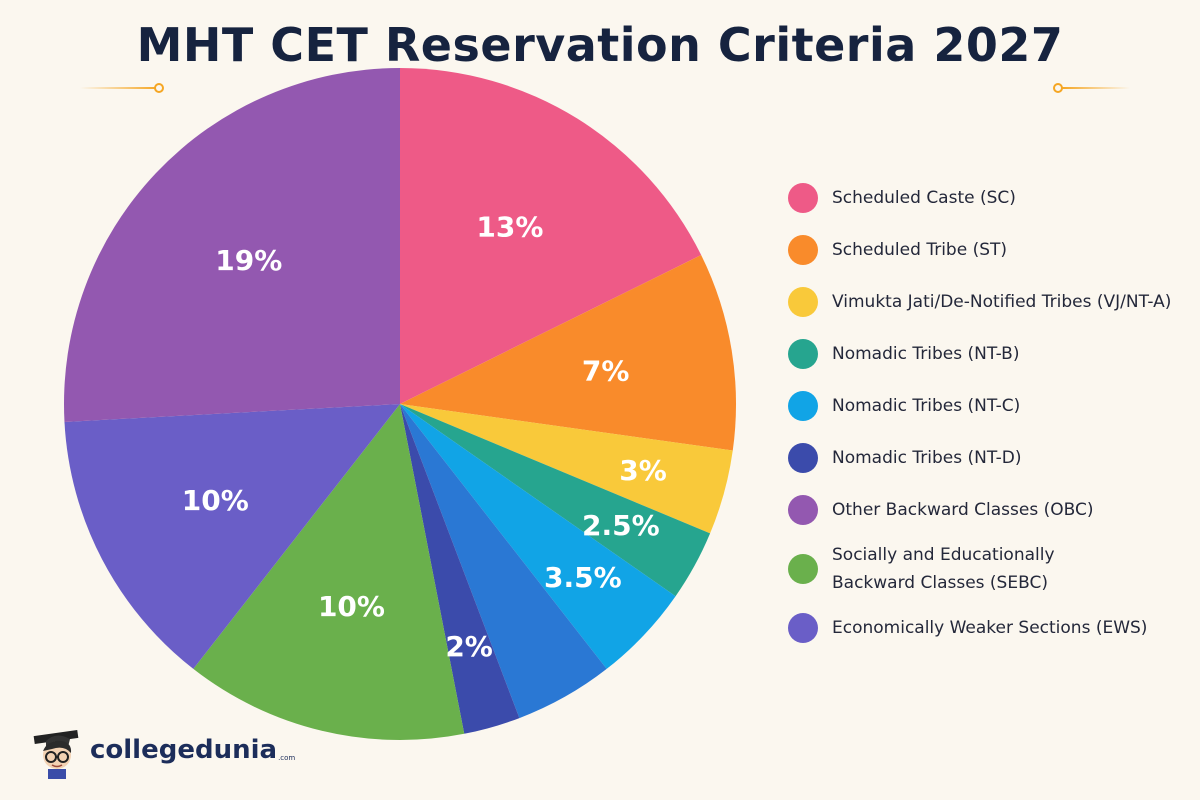 The width and height of the screenshot is (1200, 800). I want to click on chart-title: MHT CET Reservation Criteria 2027, so click(600, 45).